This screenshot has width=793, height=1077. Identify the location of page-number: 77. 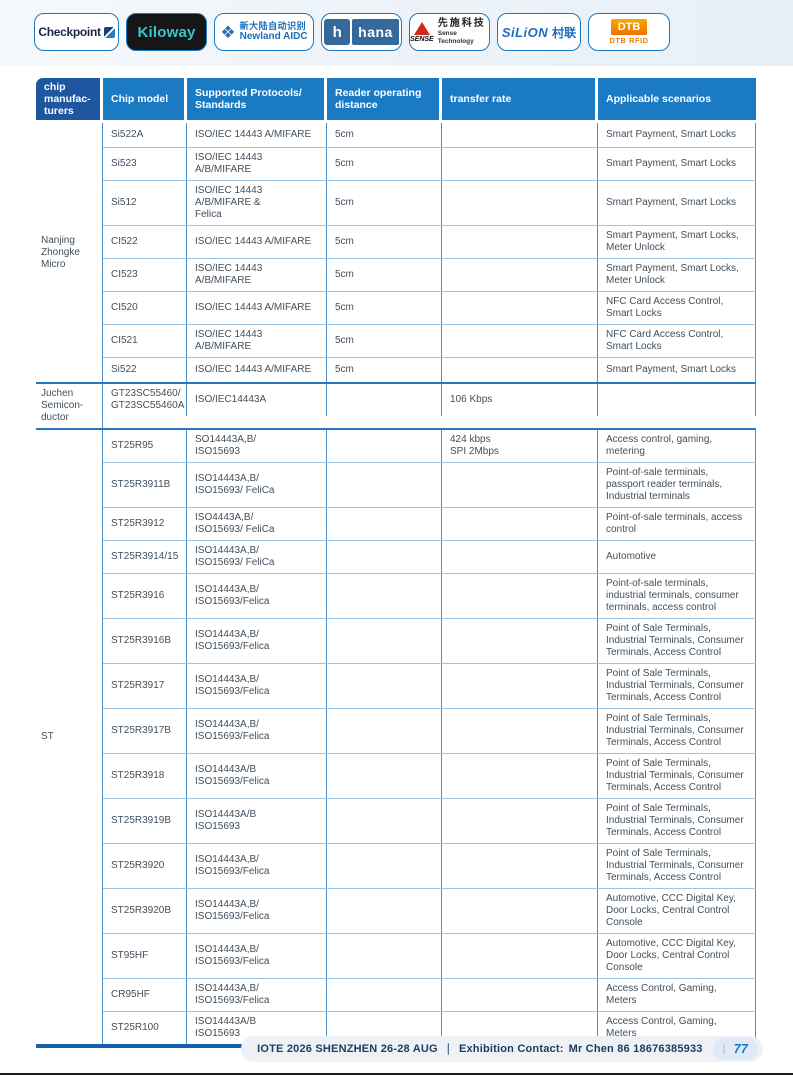
(740, 1049).